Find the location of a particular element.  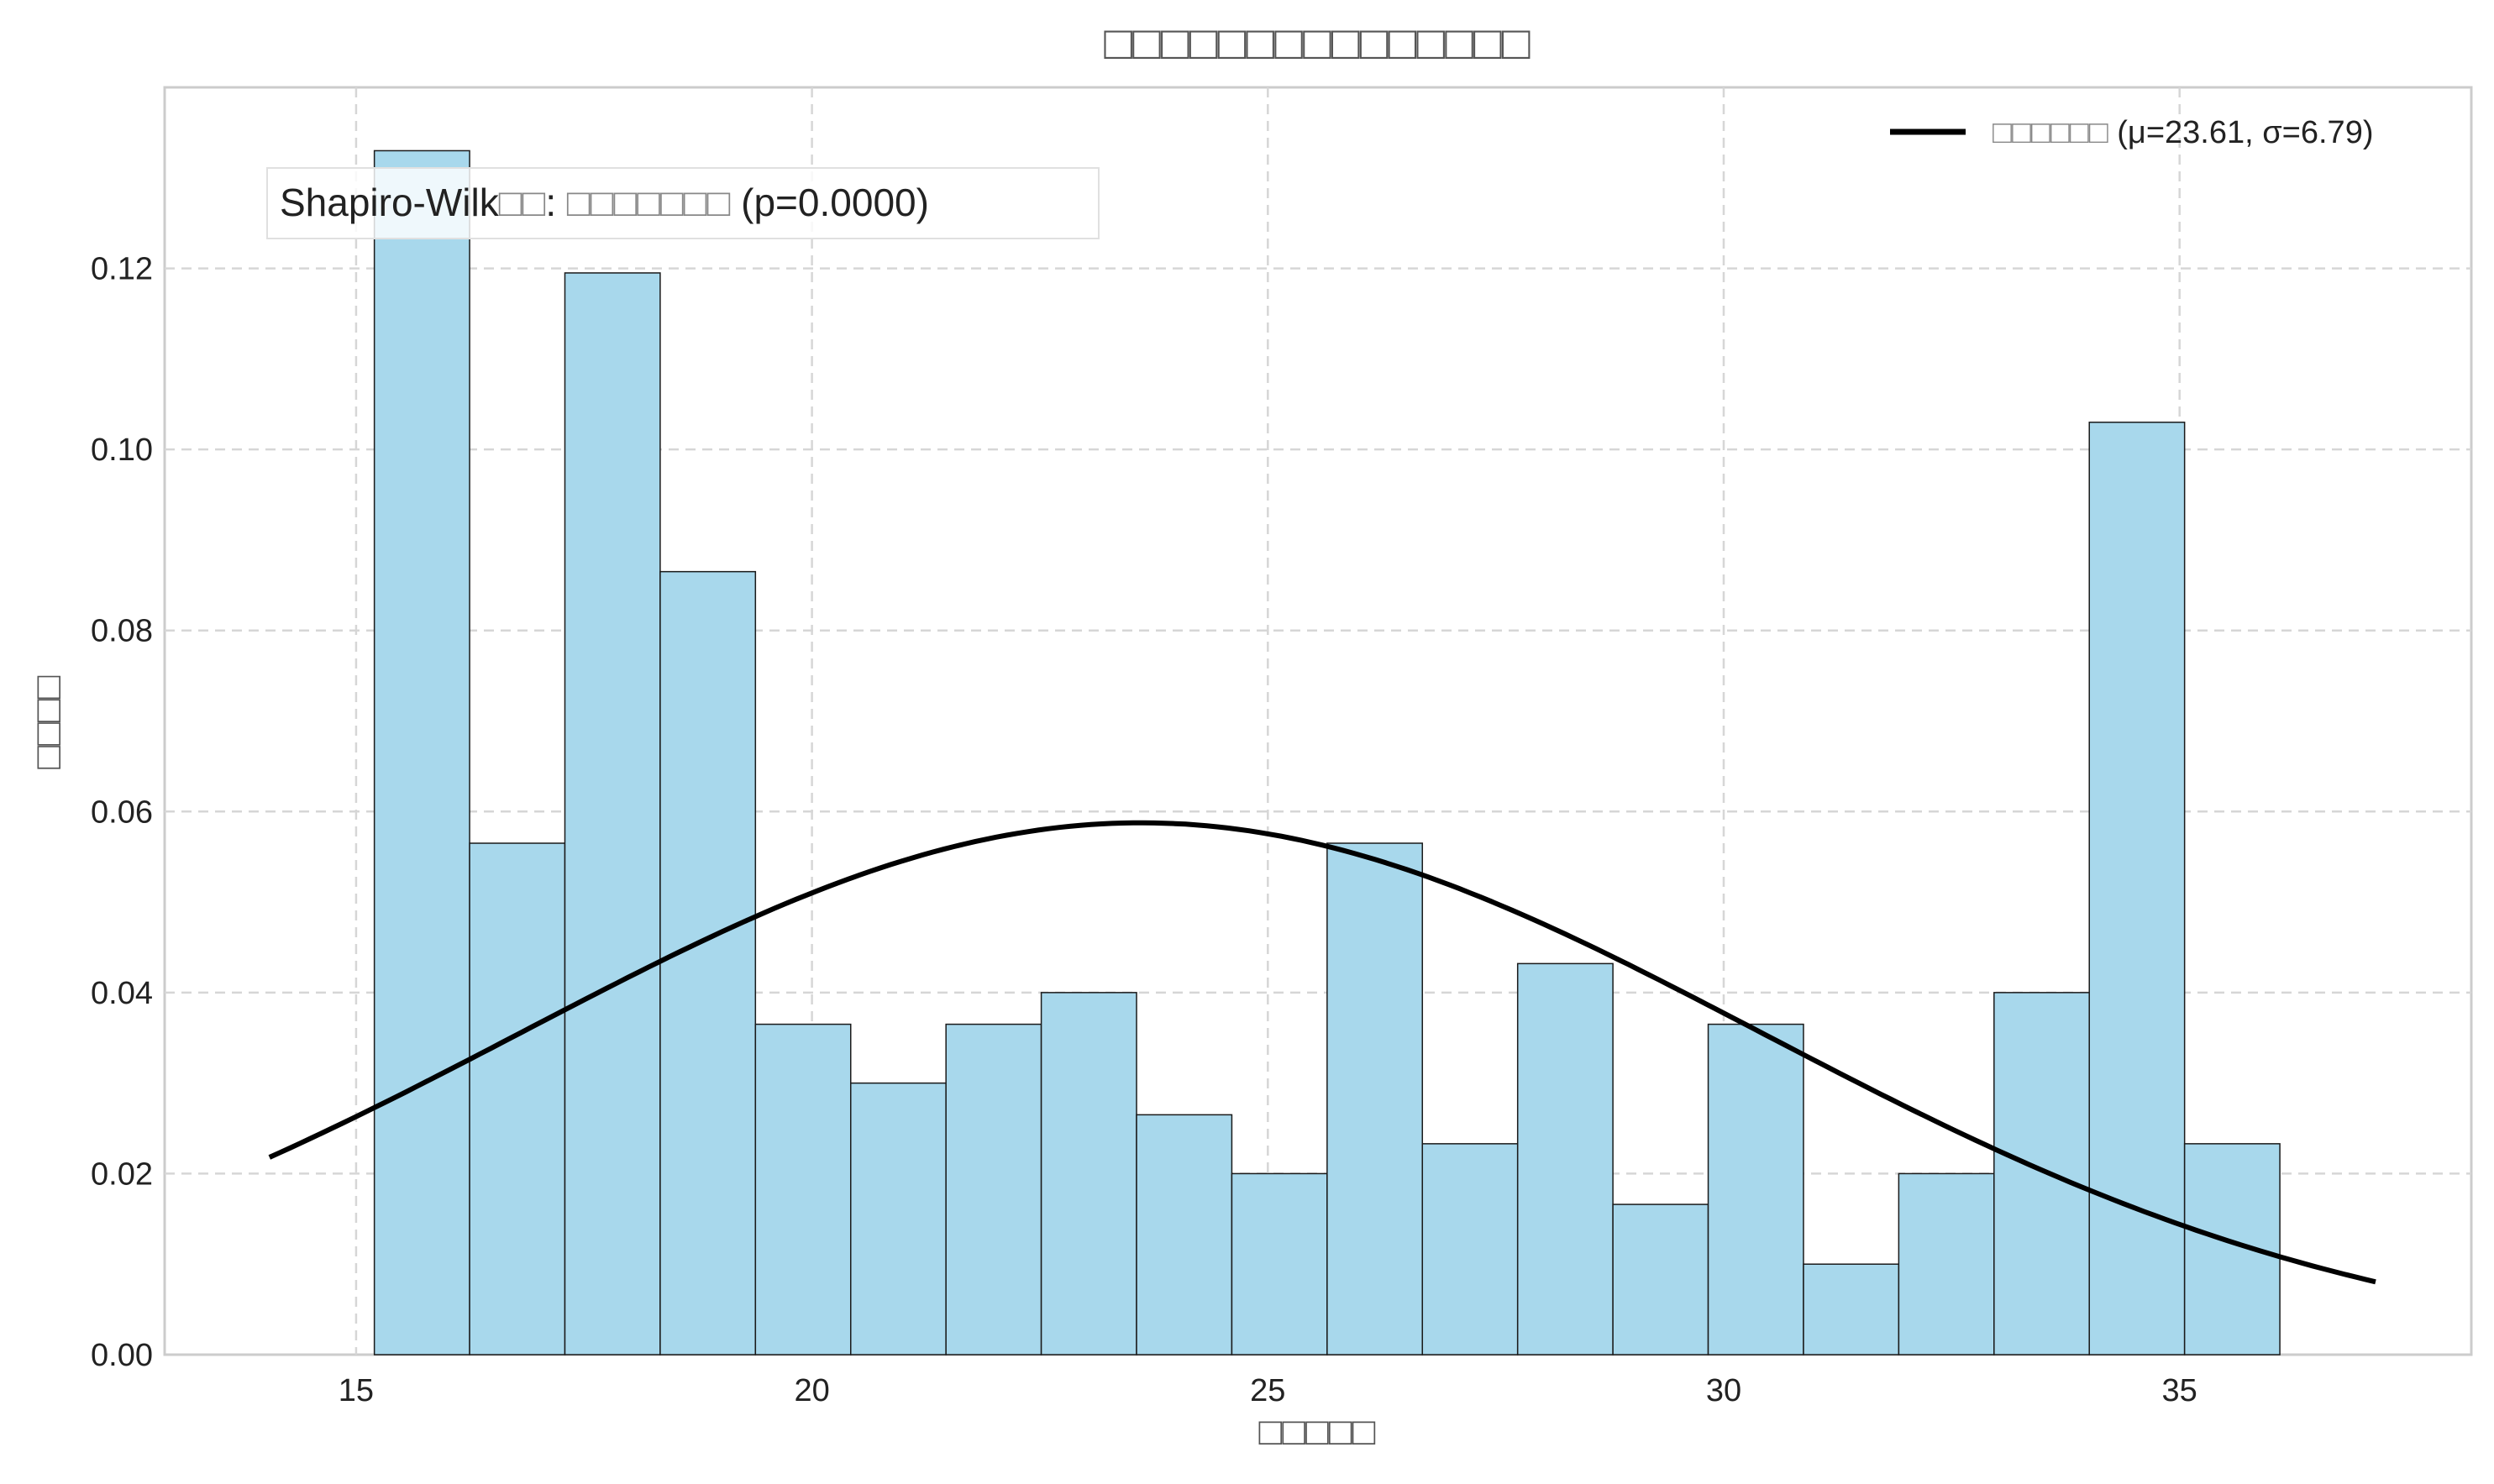

y-tick-label-3: 0.06 is located at coordinates (122, 812).